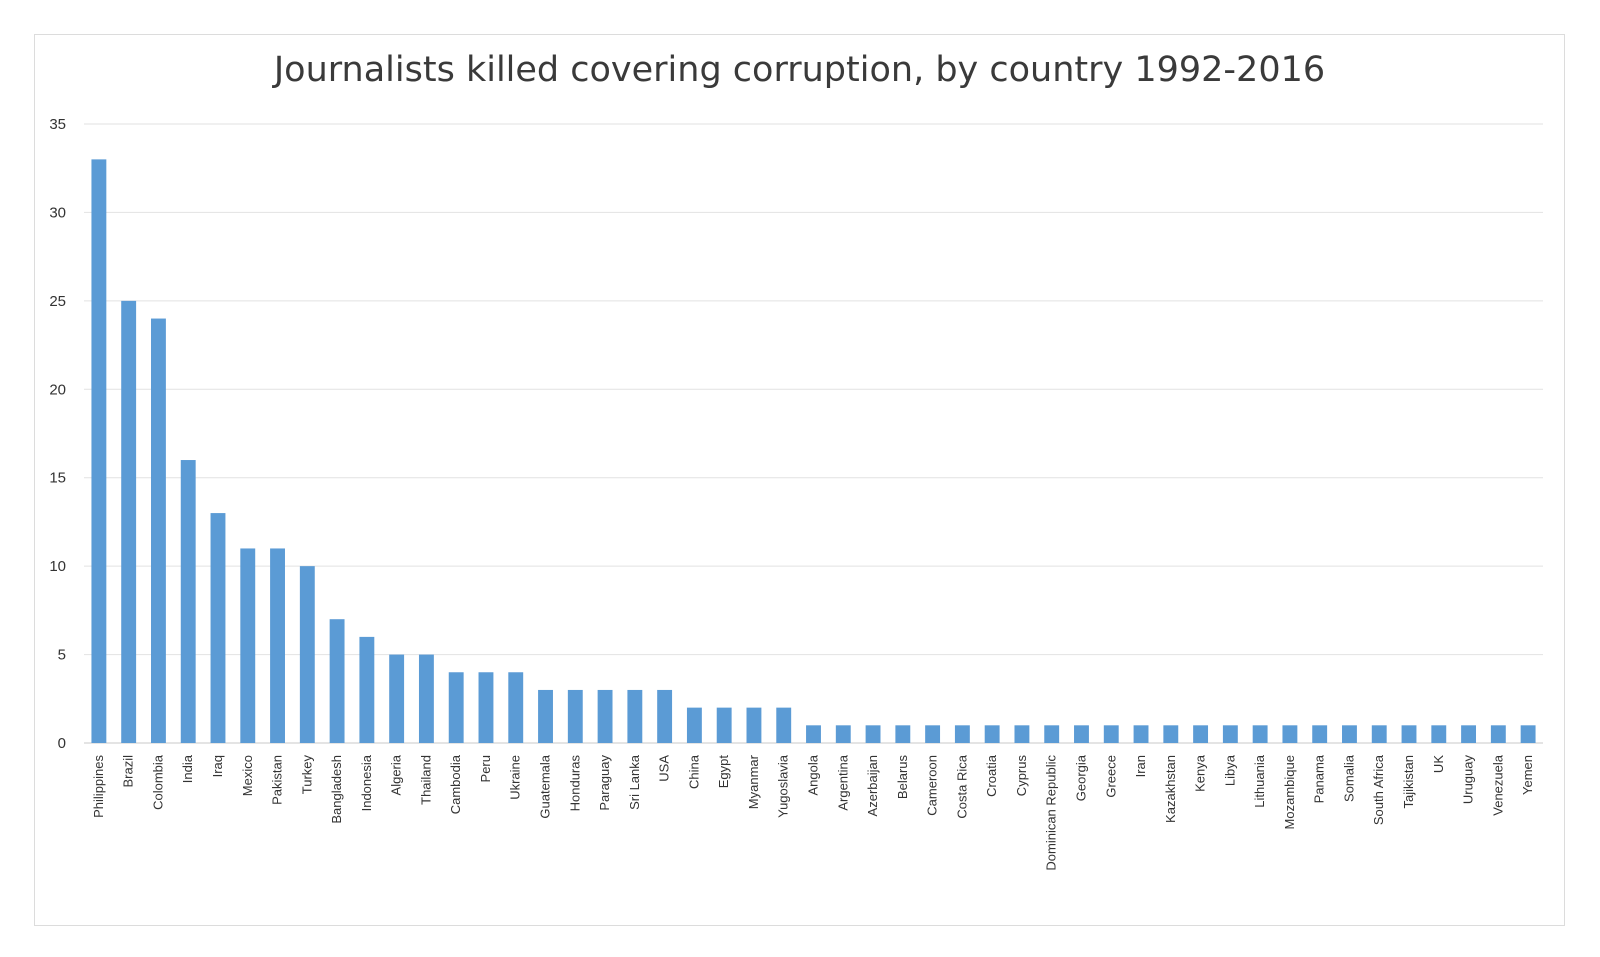  Describe the element at coordinates (62, 743) in the screenshot. I see `y-tick-label: 0` at that location.